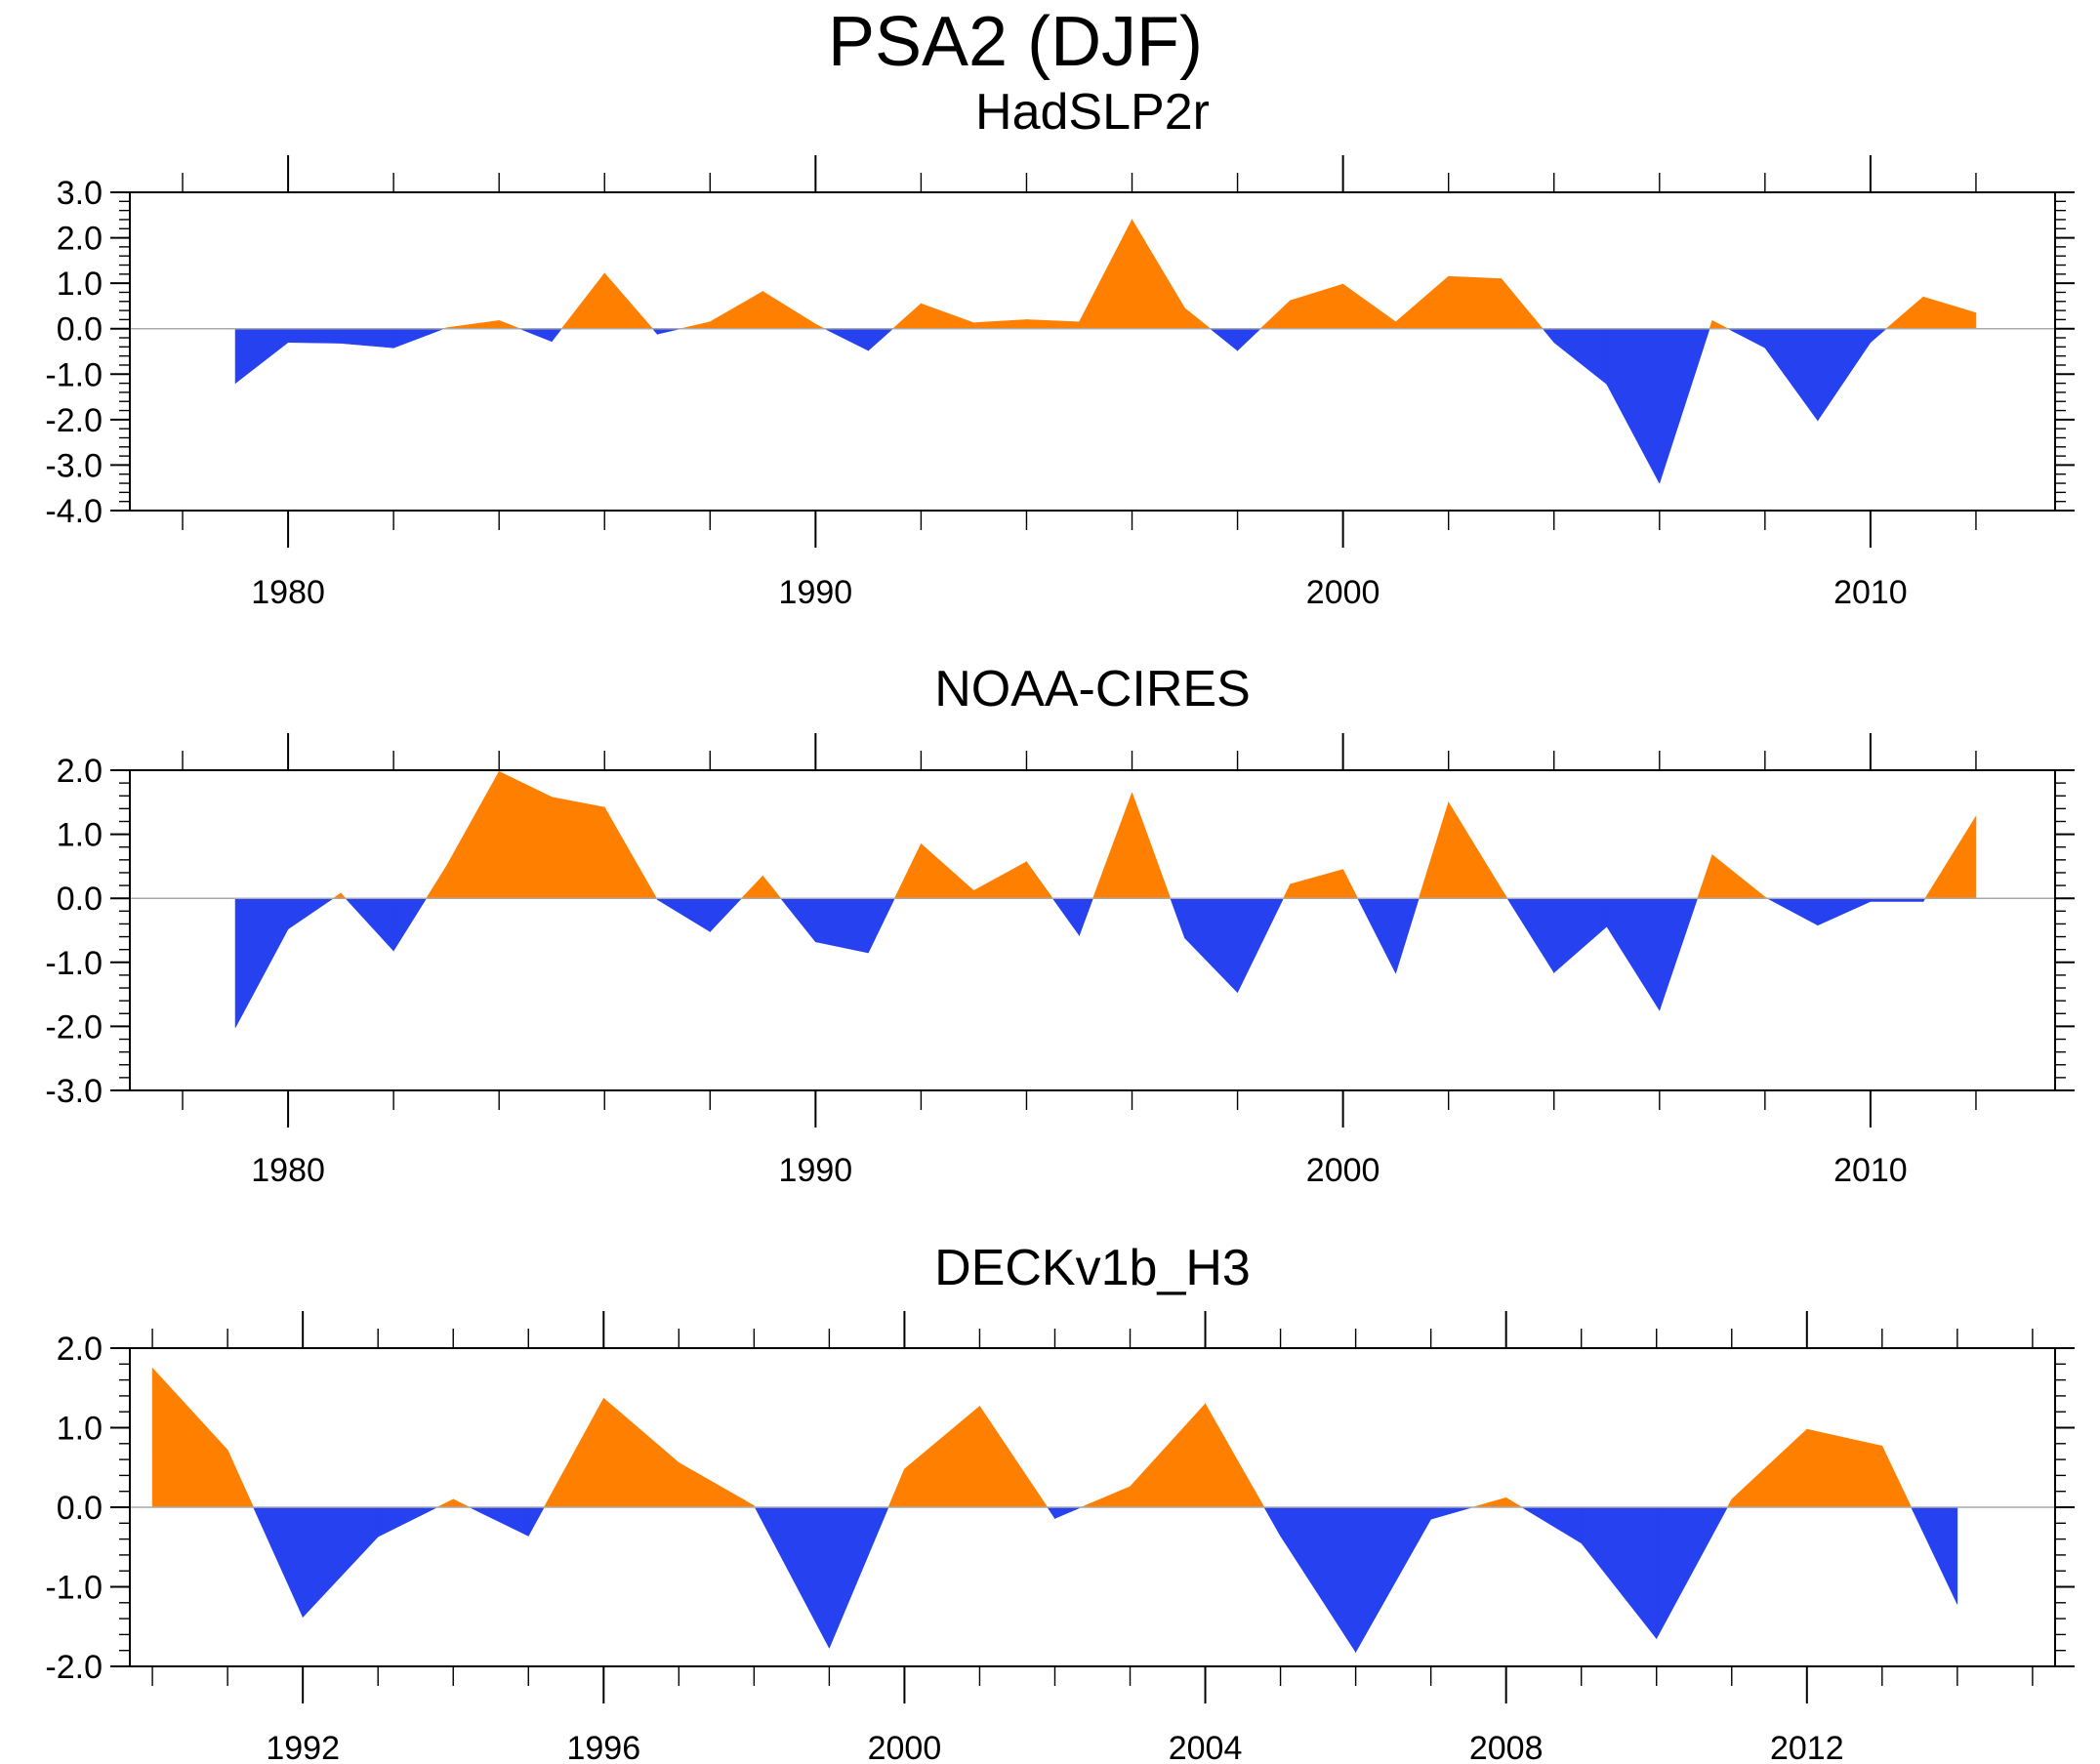 This screenshot has width=2100, height=1764. I want to click on x-tick-label: 1980, so click(288, 592).